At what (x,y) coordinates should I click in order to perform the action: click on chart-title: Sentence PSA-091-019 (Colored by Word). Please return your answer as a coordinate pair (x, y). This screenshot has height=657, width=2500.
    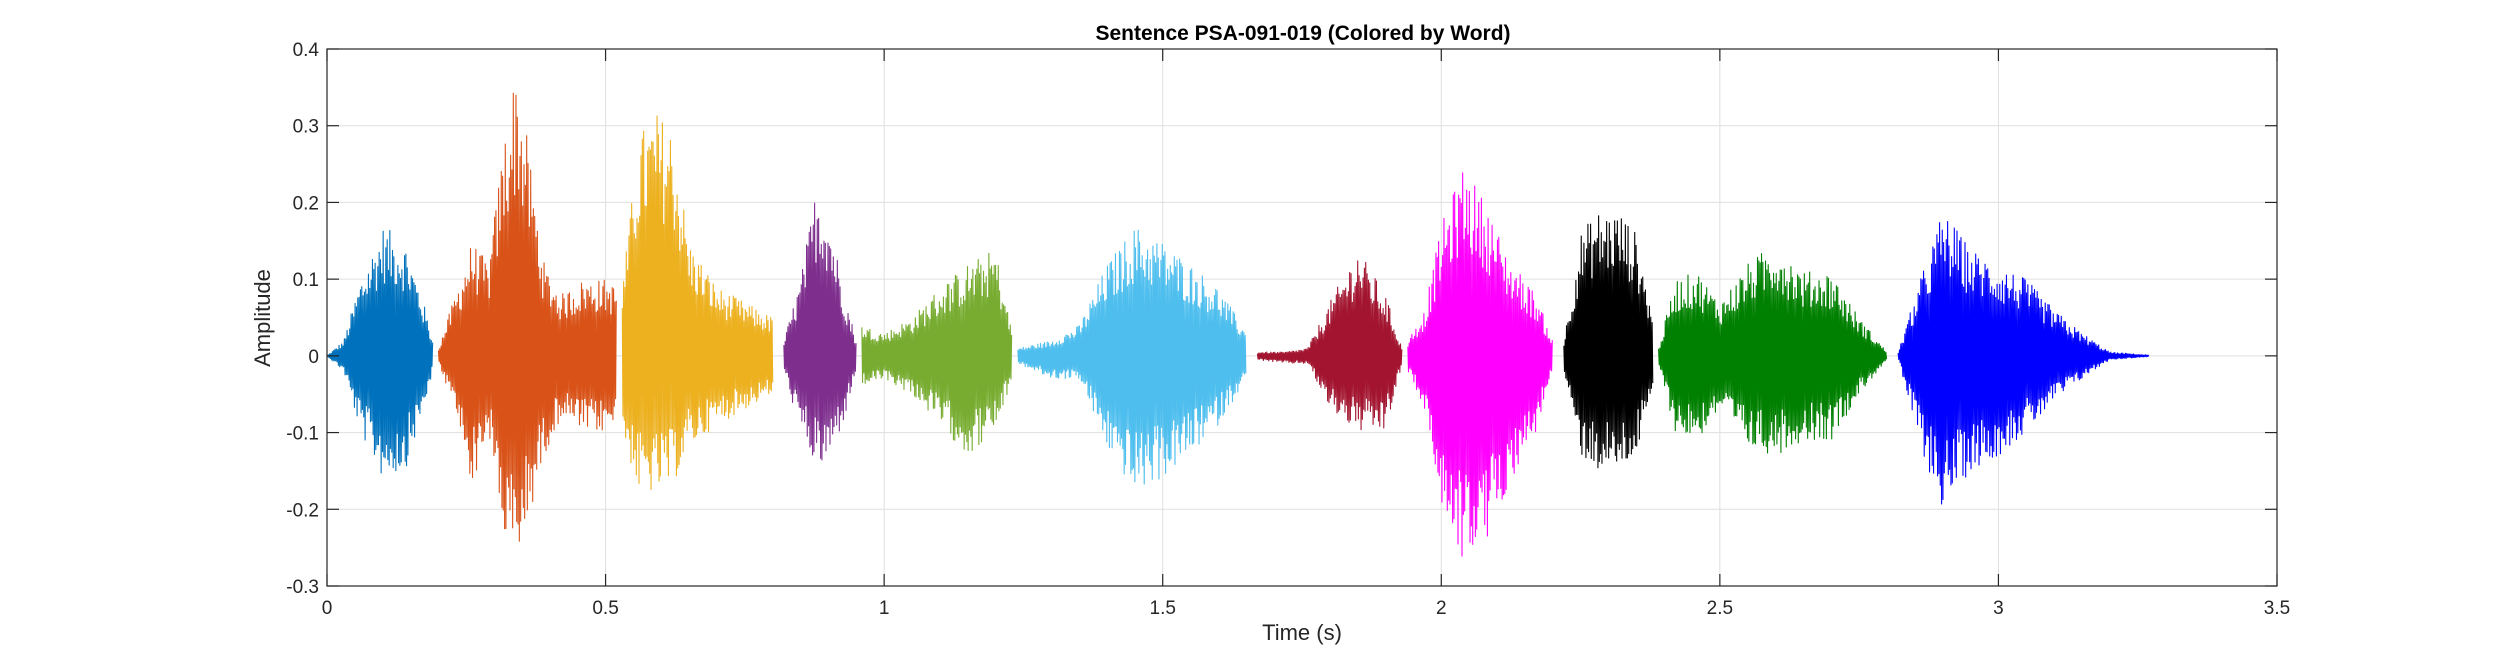
    Looking at the image, I should click on (1302, 33).